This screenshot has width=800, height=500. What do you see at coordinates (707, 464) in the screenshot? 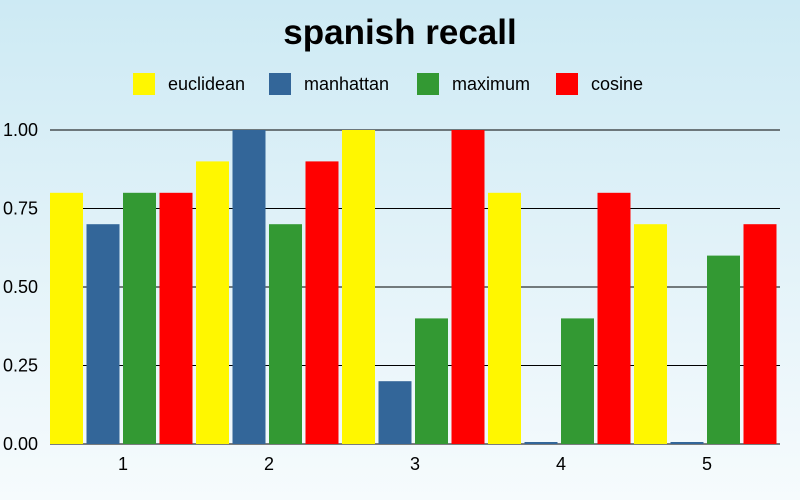
I see `x-tick-label: 5` at bounding box center [707, 464].